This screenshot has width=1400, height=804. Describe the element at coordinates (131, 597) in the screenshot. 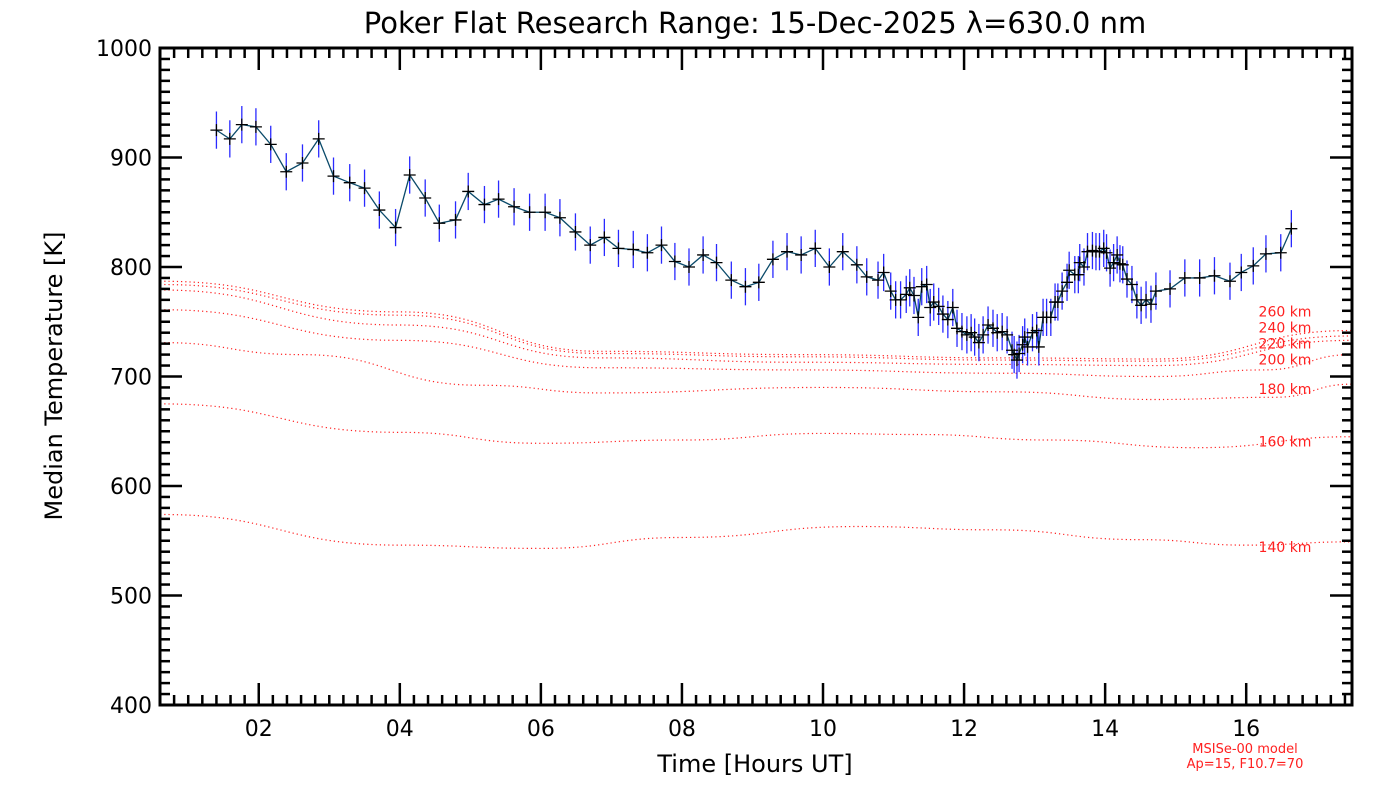

I see `y-tick-label: 500` at that location.